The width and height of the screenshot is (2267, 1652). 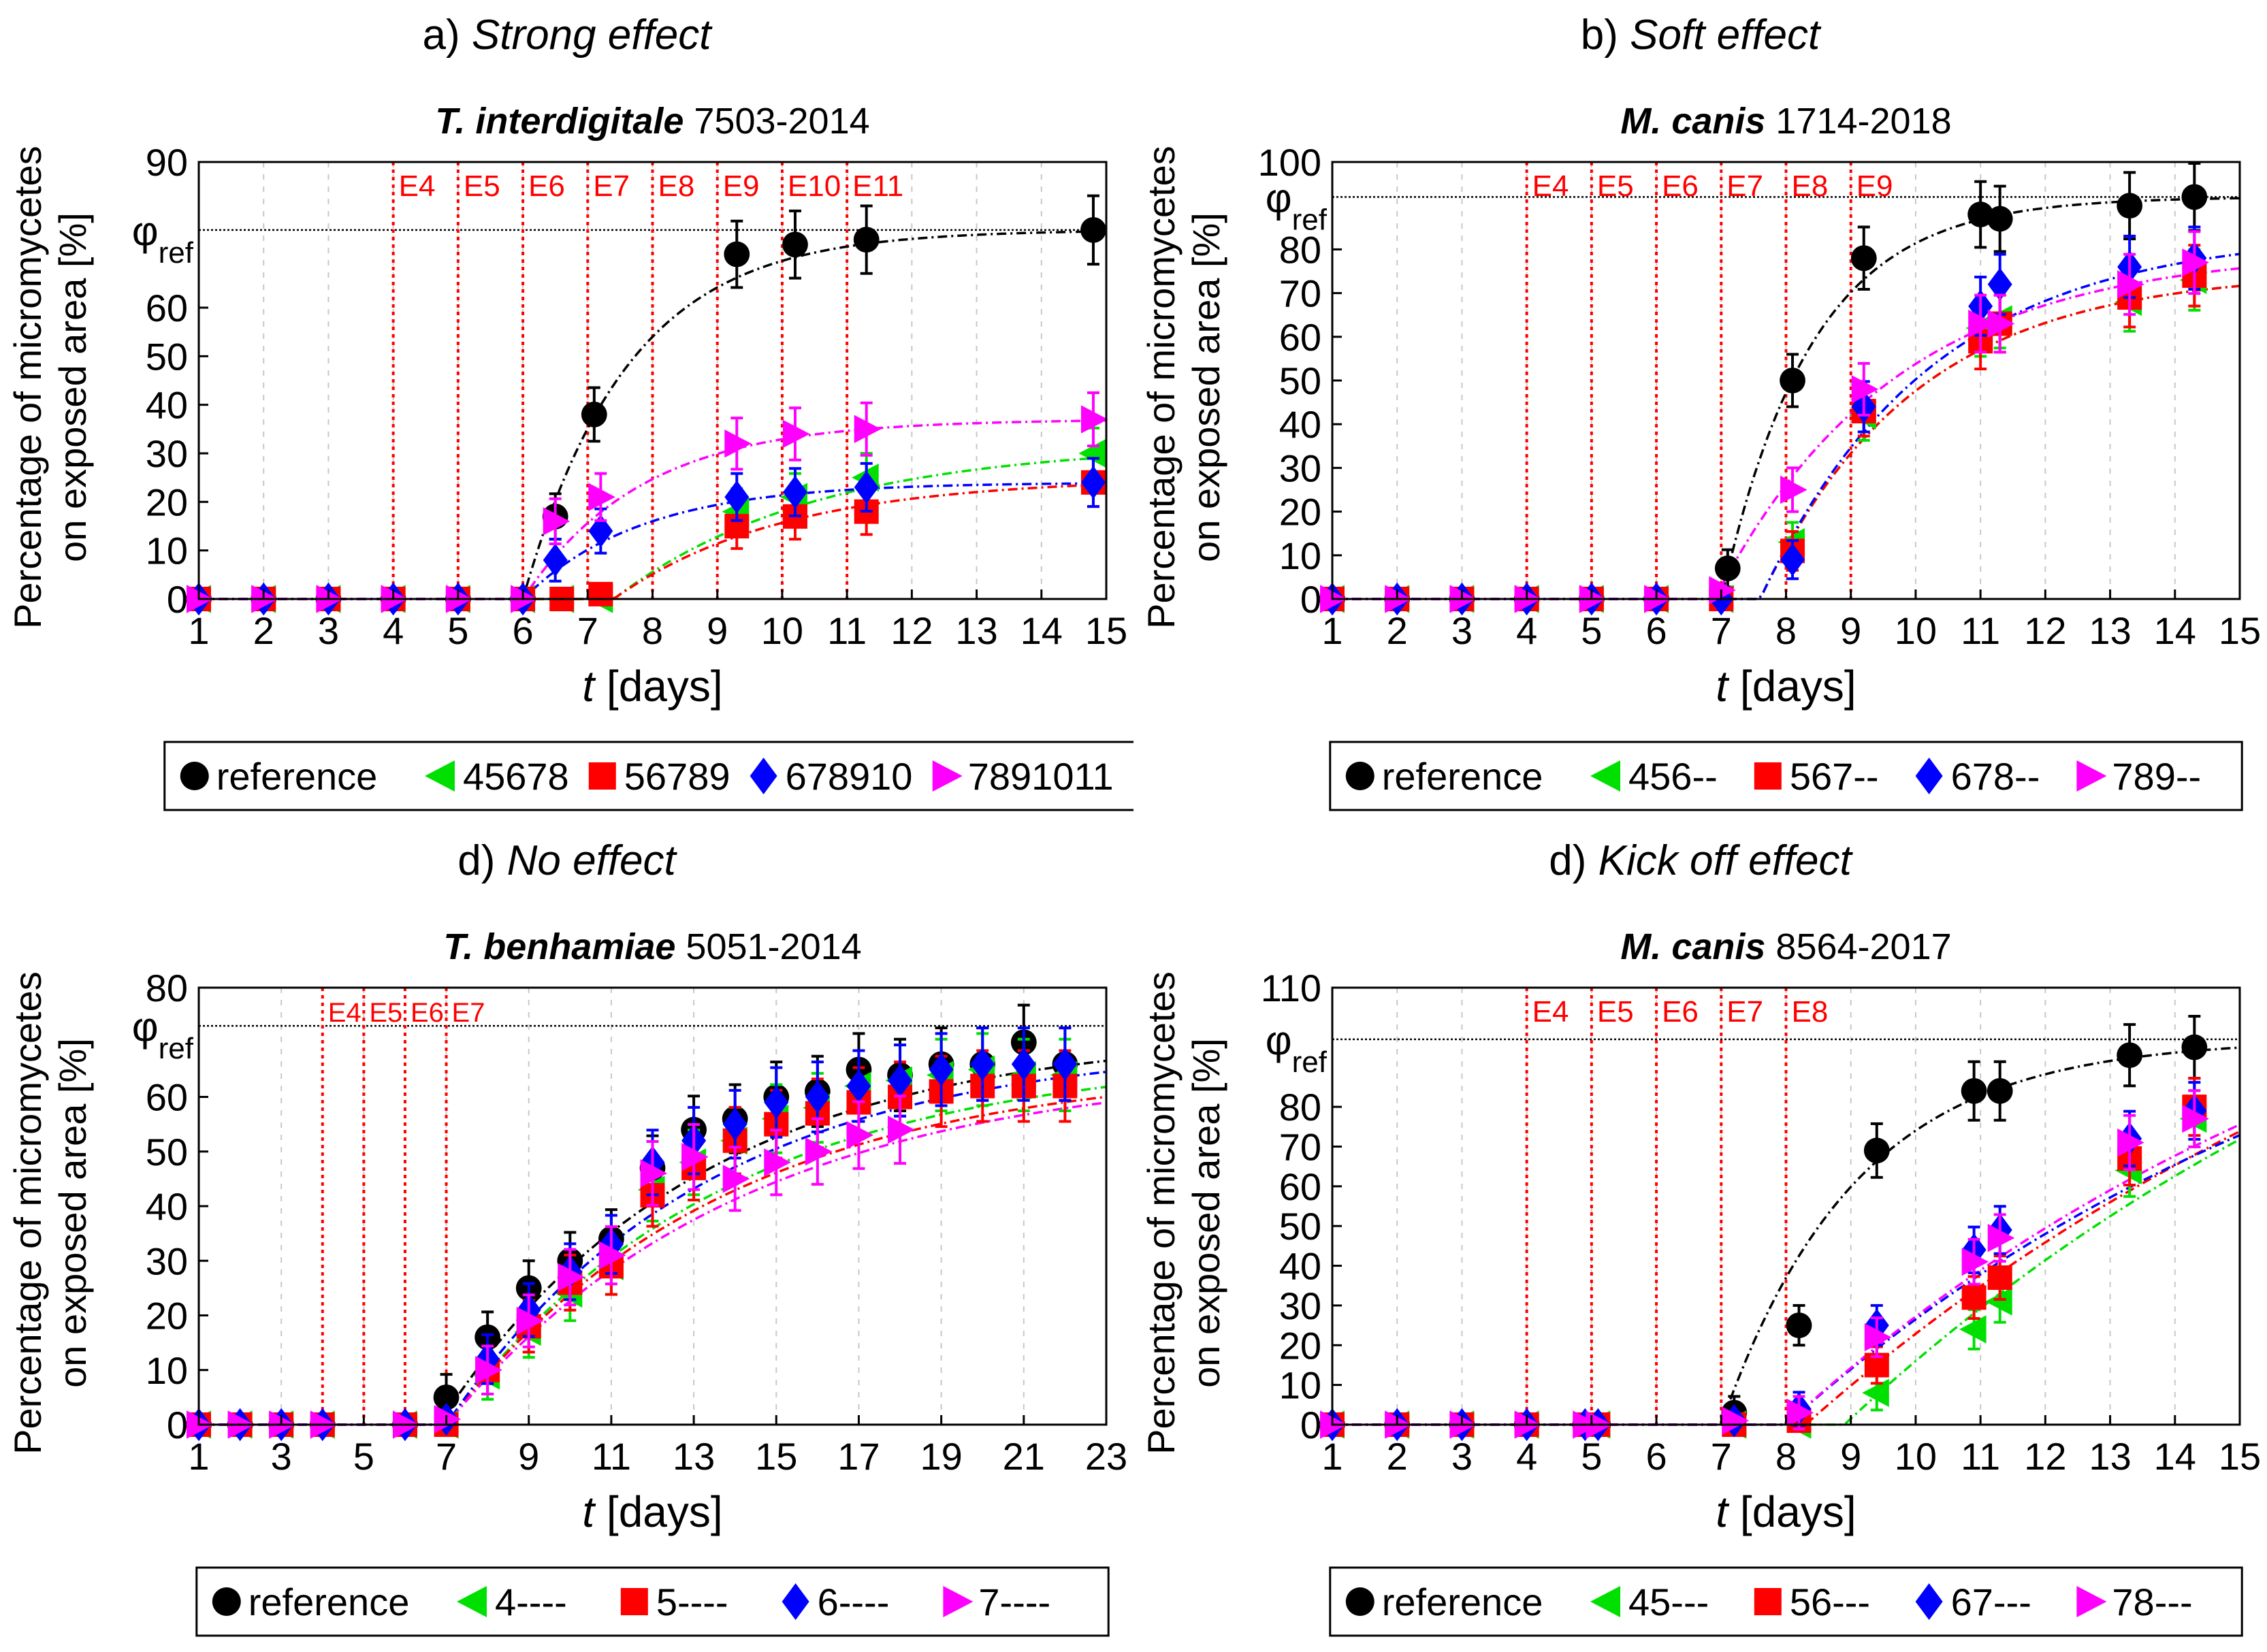 I want to click on y-tick-label: 20, so click(x=167, y=502).